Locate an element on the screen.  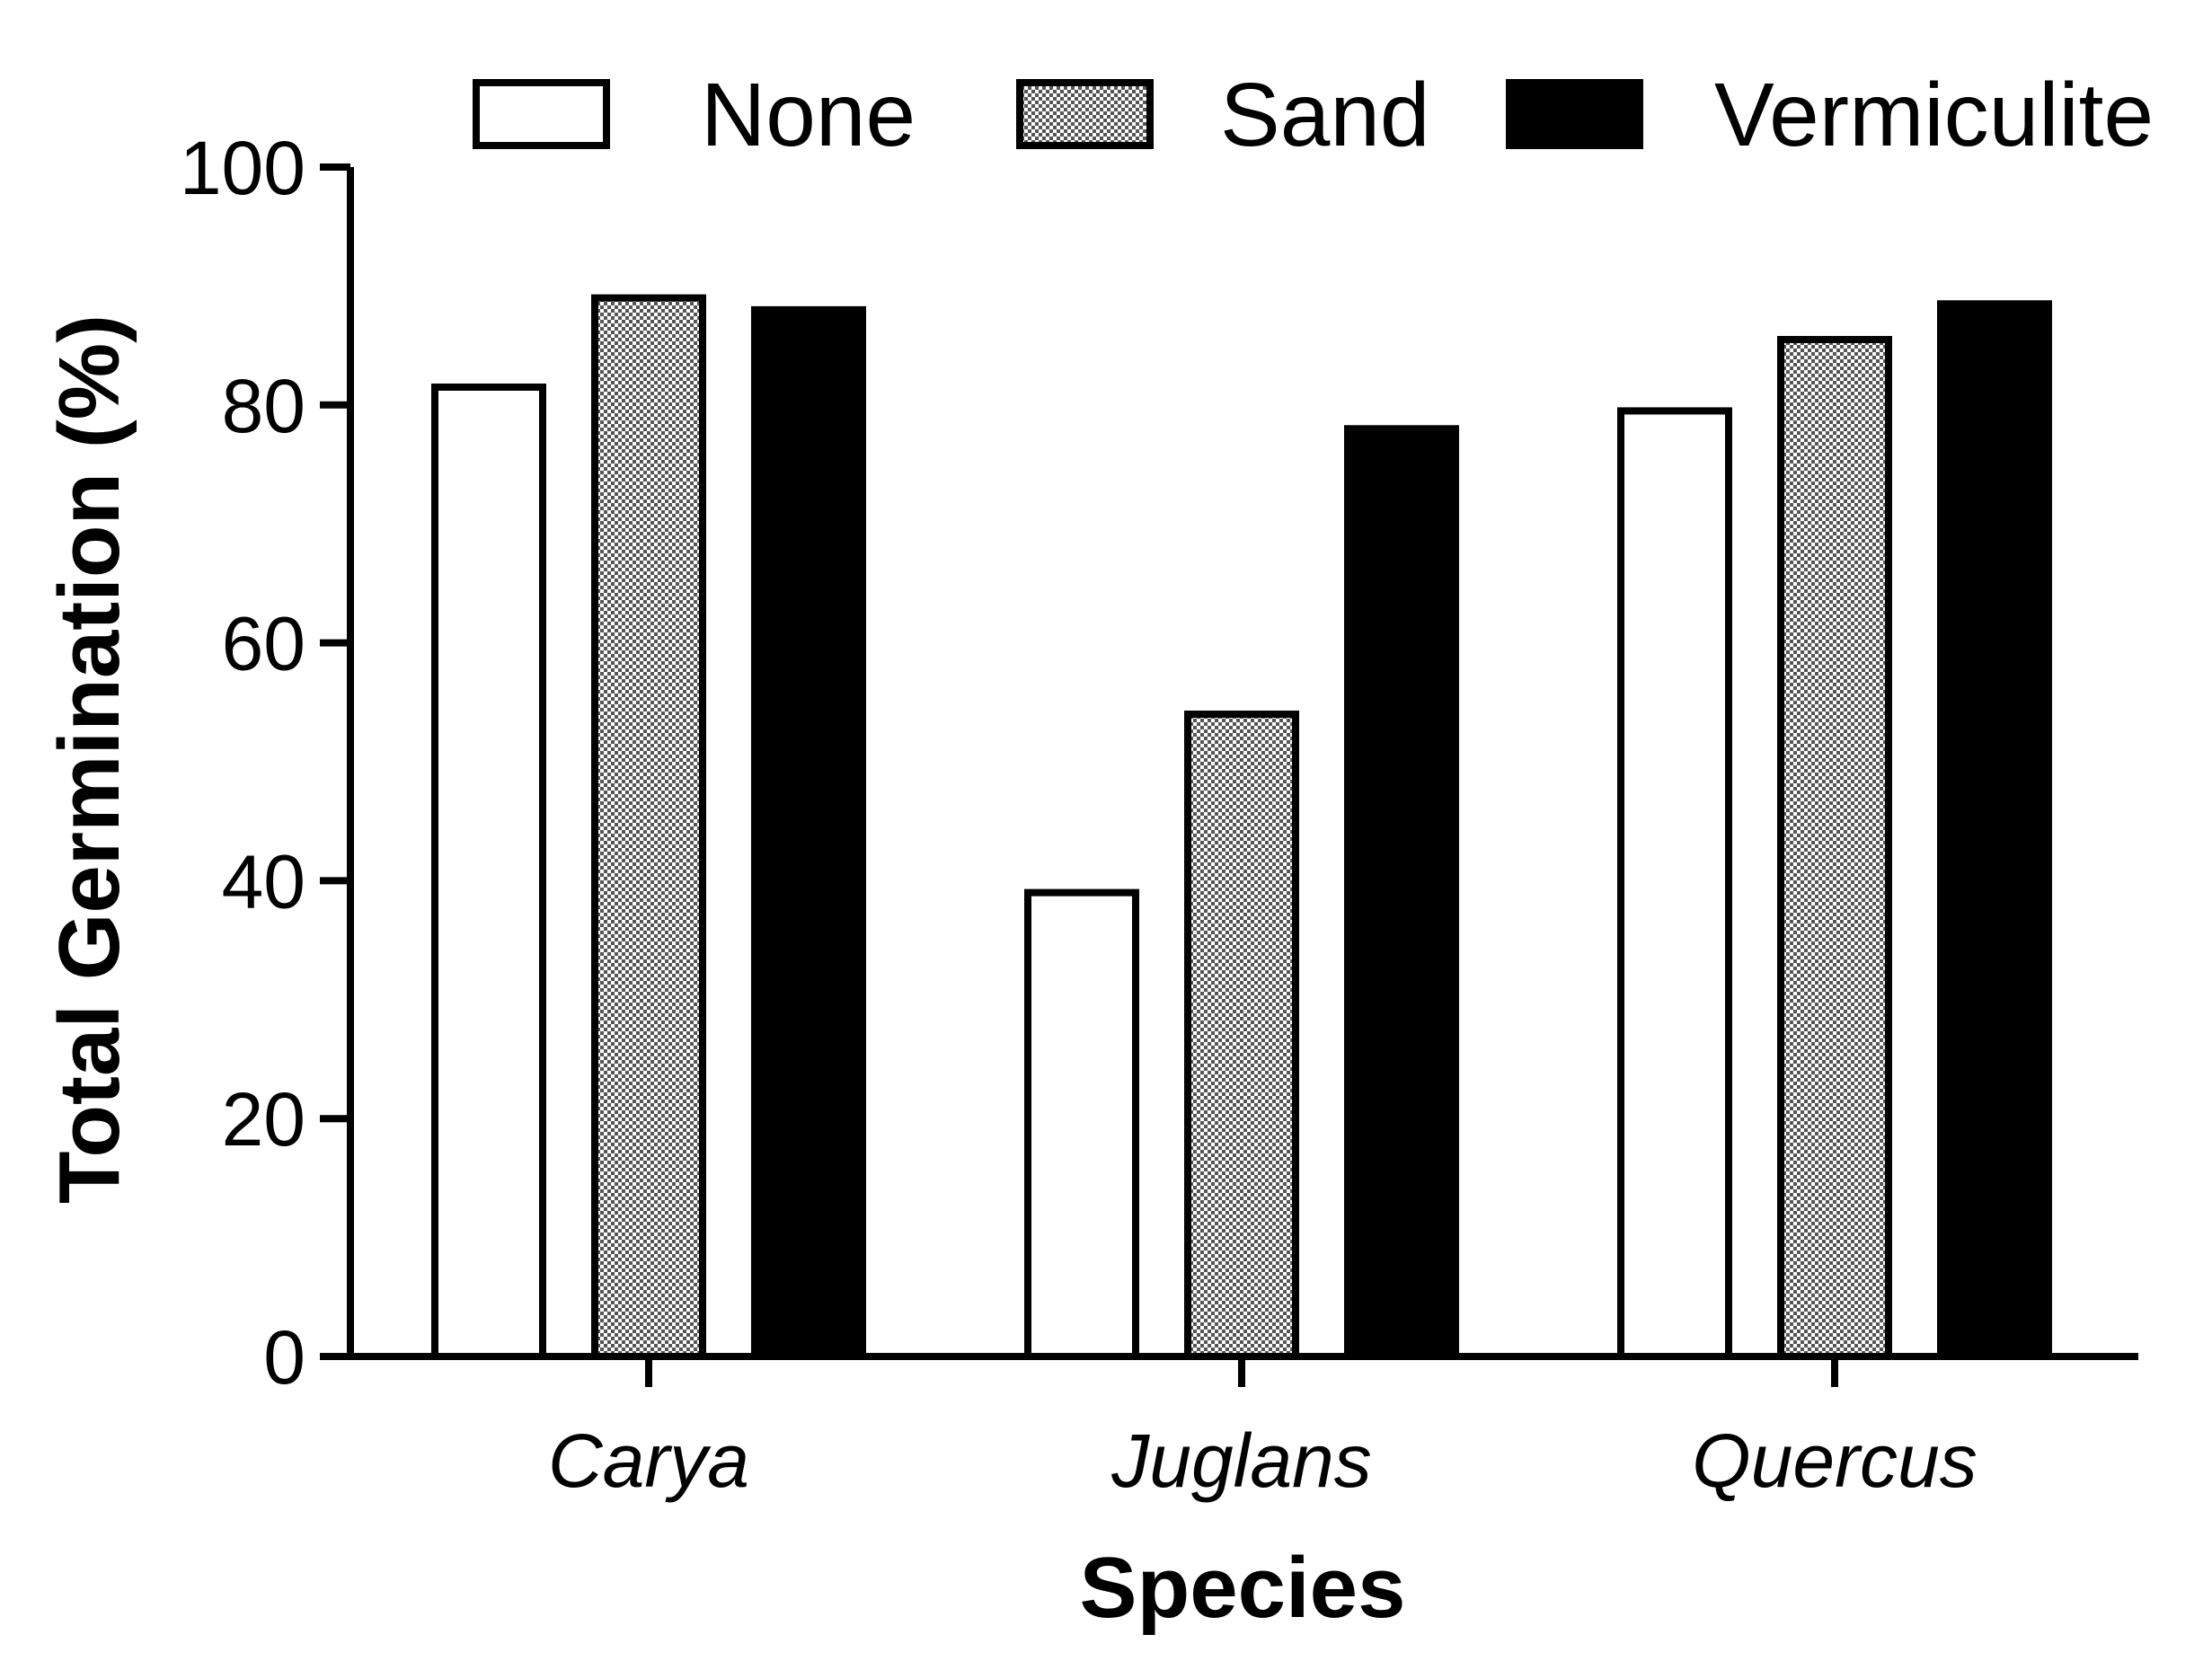
y-tick-label: 100 is located at coordinates (242, 168).